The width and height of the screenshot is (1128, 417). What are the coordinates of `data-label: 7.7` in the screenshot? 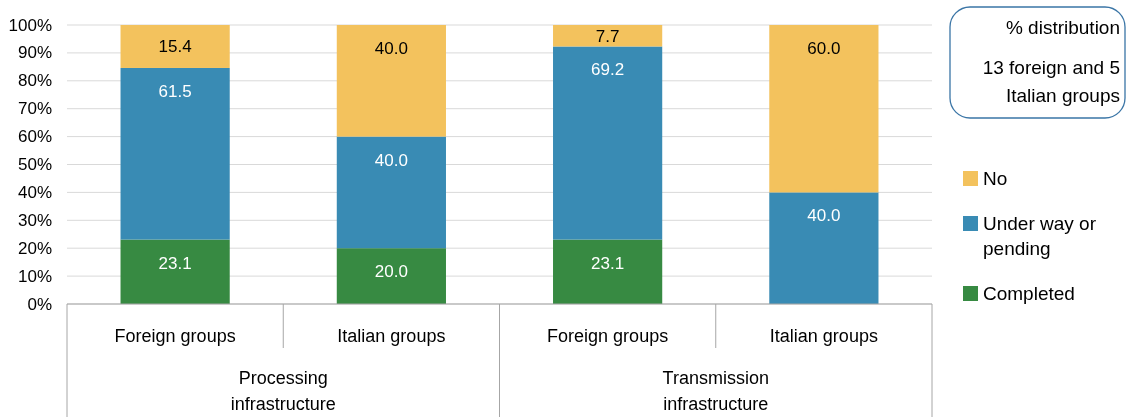 It's located at (607, 36).